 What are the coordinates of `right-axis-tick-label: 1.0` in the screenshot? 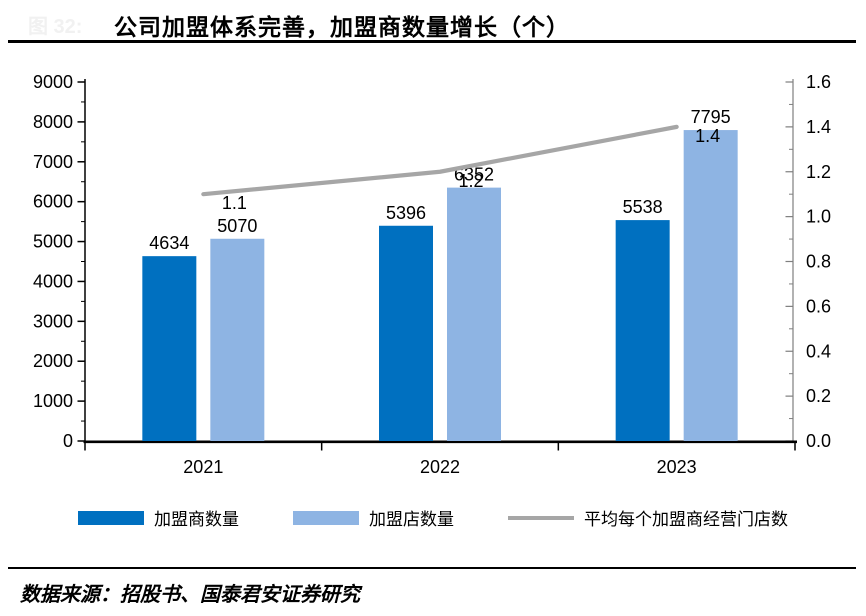 It's located at (818, 217).